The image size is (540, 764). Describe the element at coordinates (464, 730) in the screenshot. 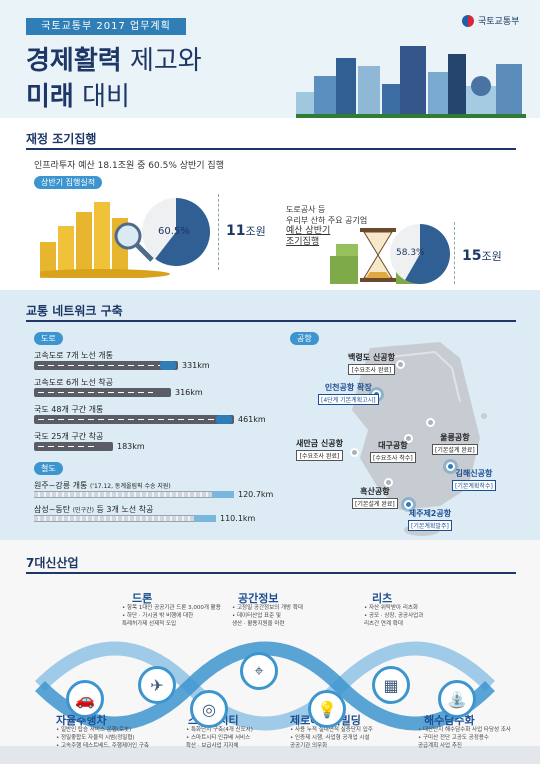

I see `industry-desc-line: • 대산단지 해수담수화 사업 타당성 조사` at that location.